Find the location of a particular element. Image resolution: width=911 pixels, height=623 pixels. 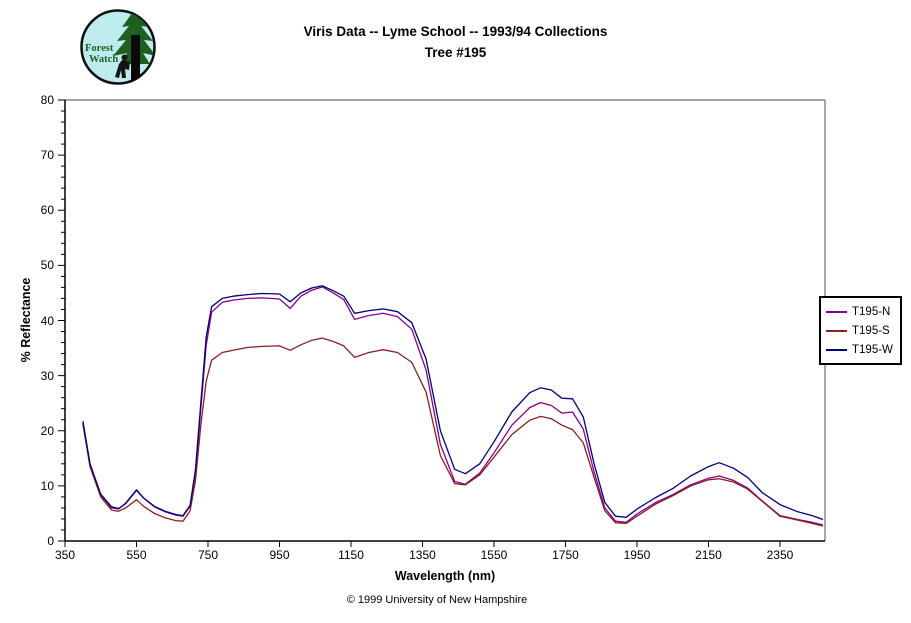

person-icon is located at coordinates (122, 66).